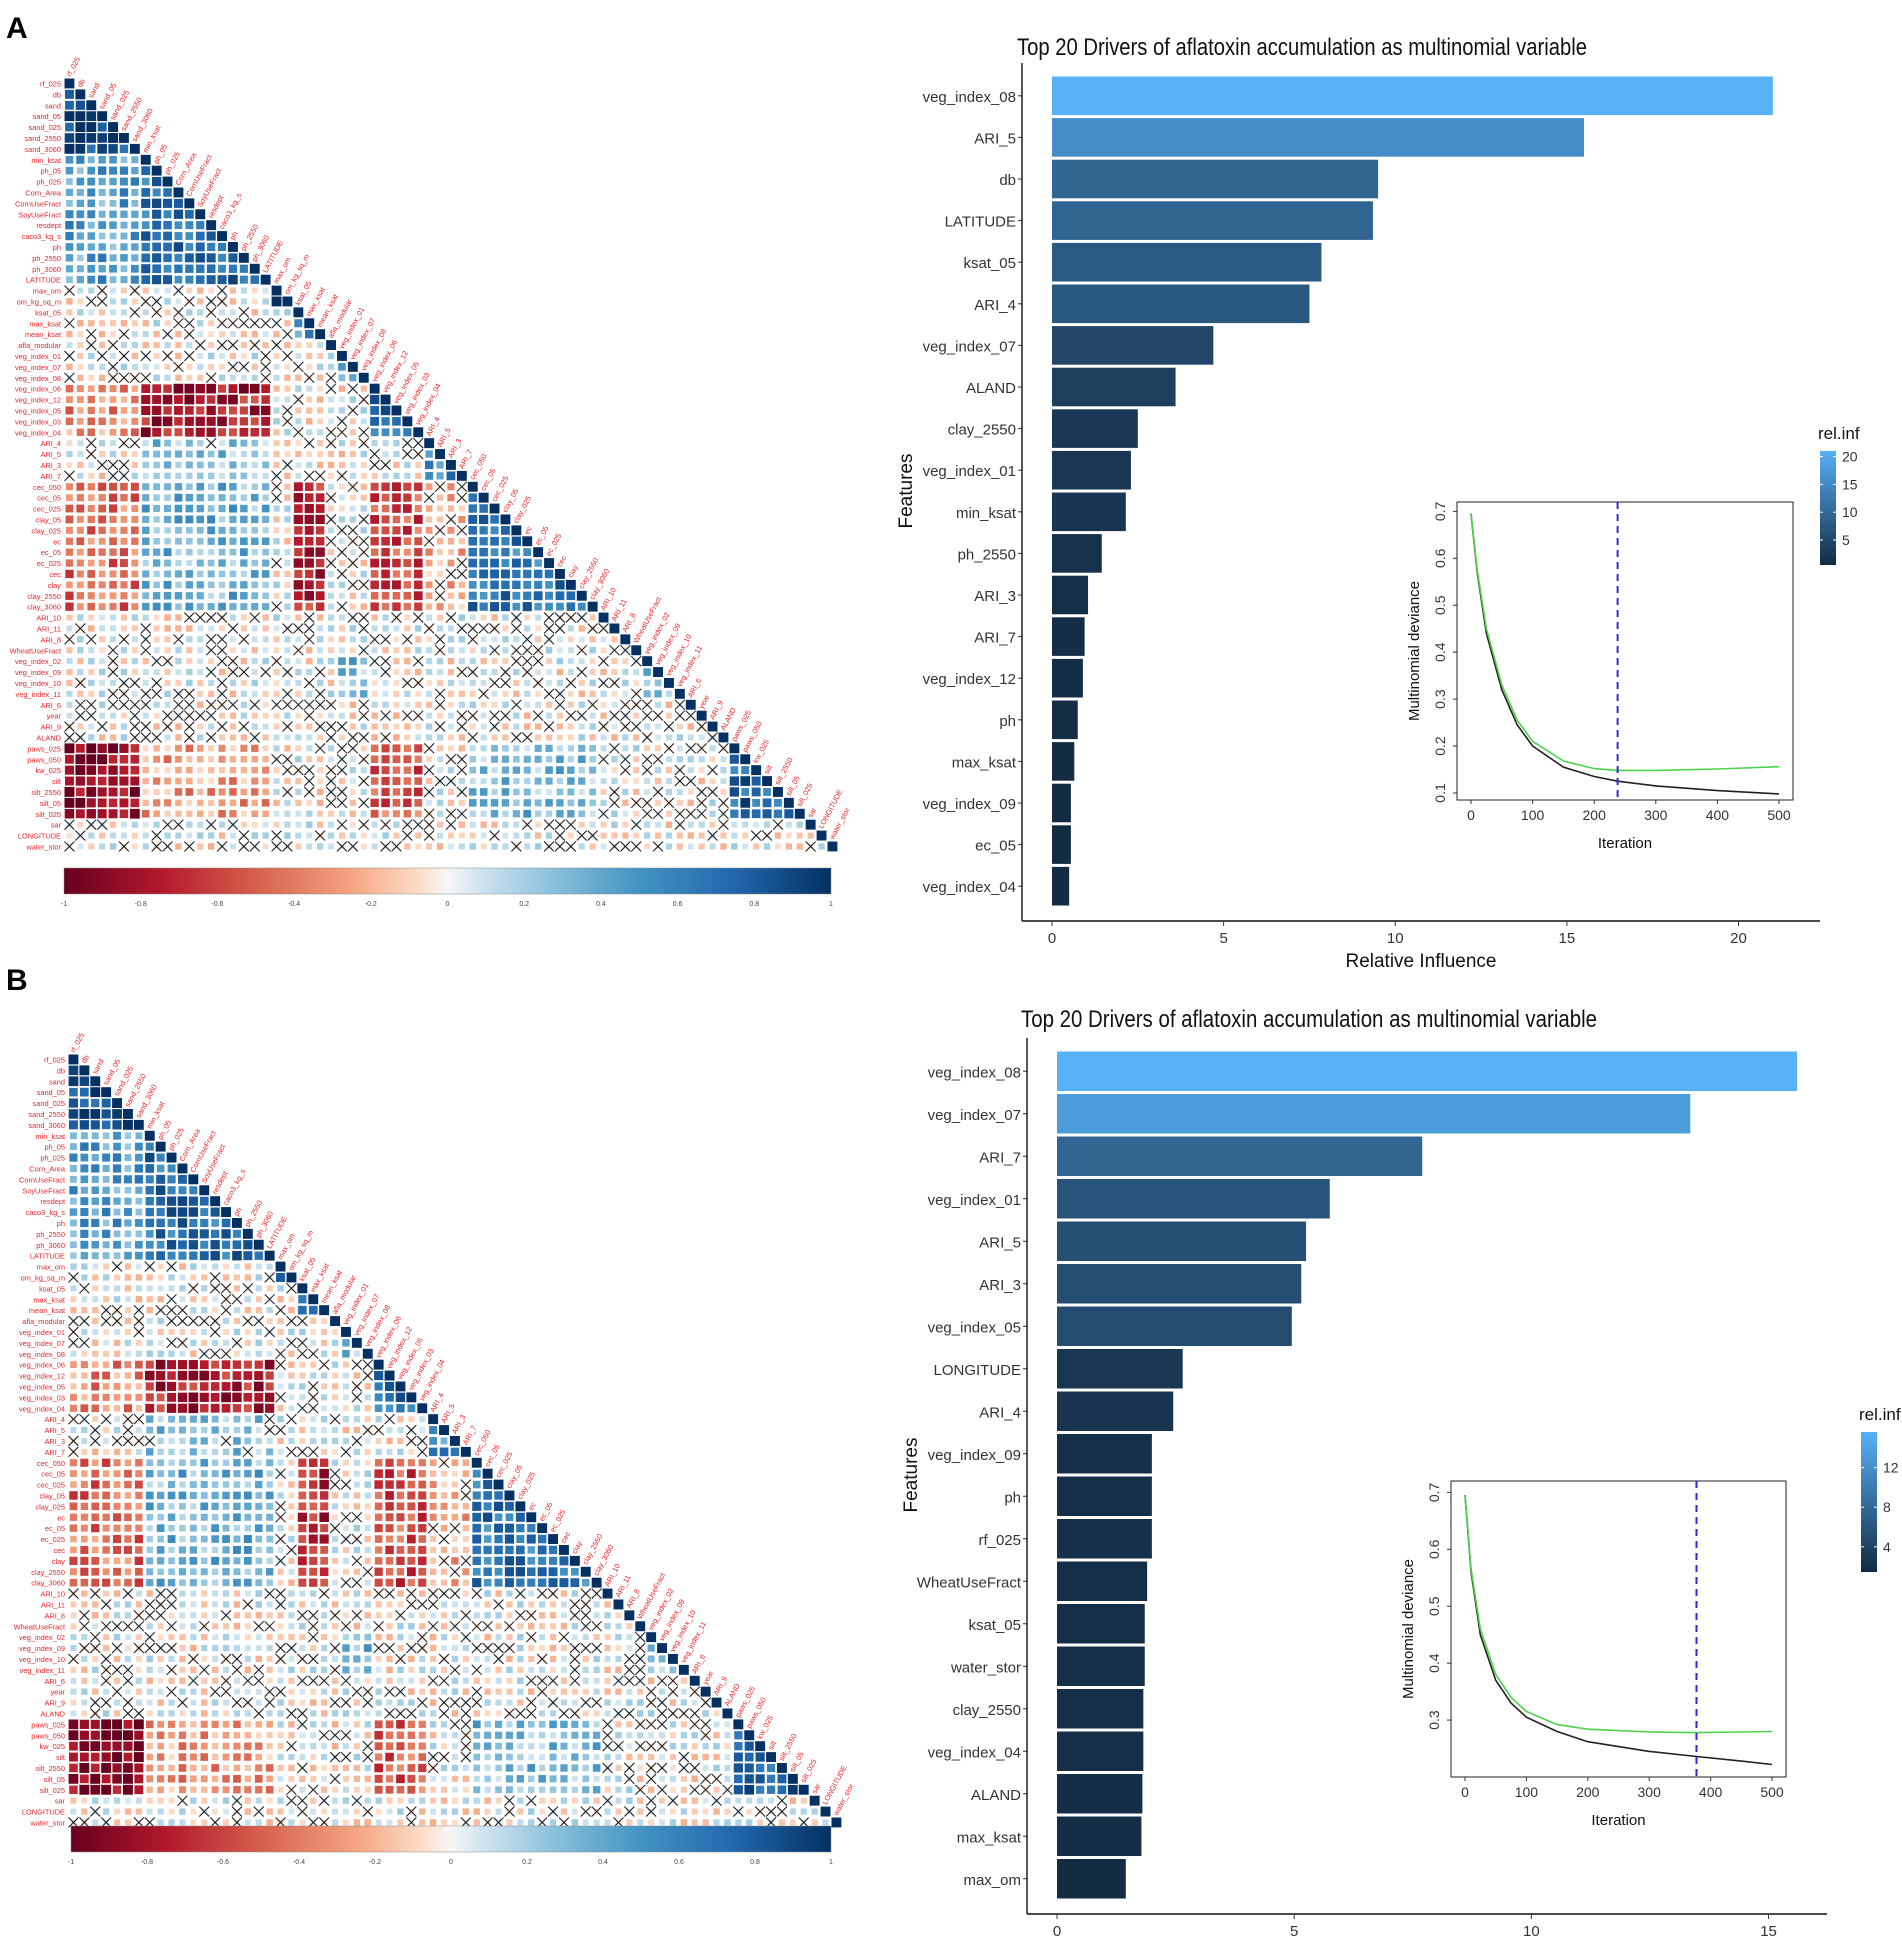  What do you see at coordinates (444, 437) in the screenshot?
I see `corr-col-label: ARI_5` at bounding box center [444, 437].